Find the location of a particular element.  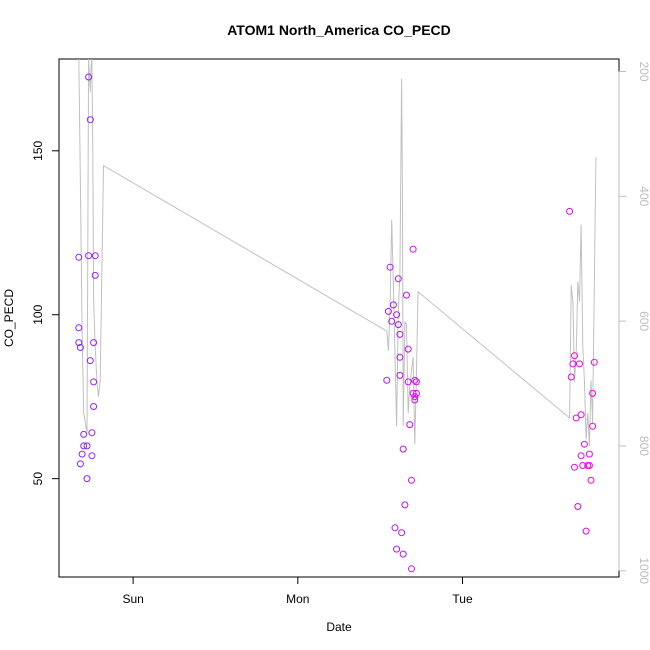

x-axis: Sun Mon Tue is located at coordinates (297, 591).